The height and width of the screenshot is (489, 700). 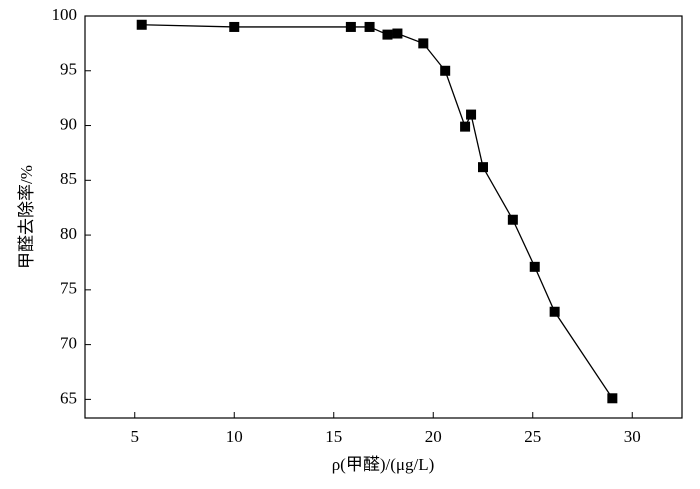 What do you see at coordinates (532, 436) in the screenshot?
I see `x-tick-label: 25` at bounding box center [532, 436].